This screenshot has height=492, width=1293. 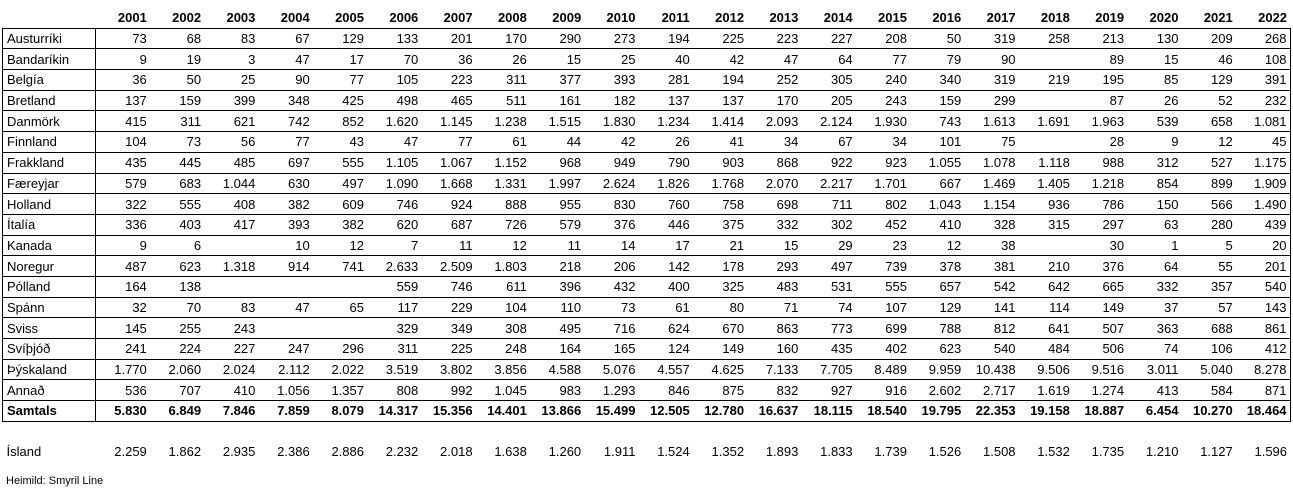 I want to click on value-cell-2006: 7, so click(x=394, y=246).